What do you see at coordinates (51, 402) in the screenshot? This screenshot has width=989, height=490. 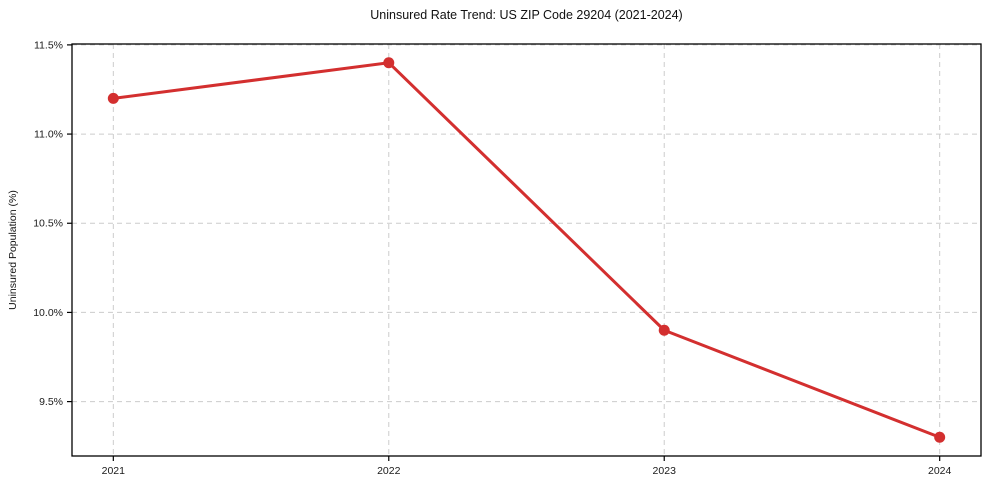 I see `y-tick-label: 9.5%` at bounding box center [51, 402].